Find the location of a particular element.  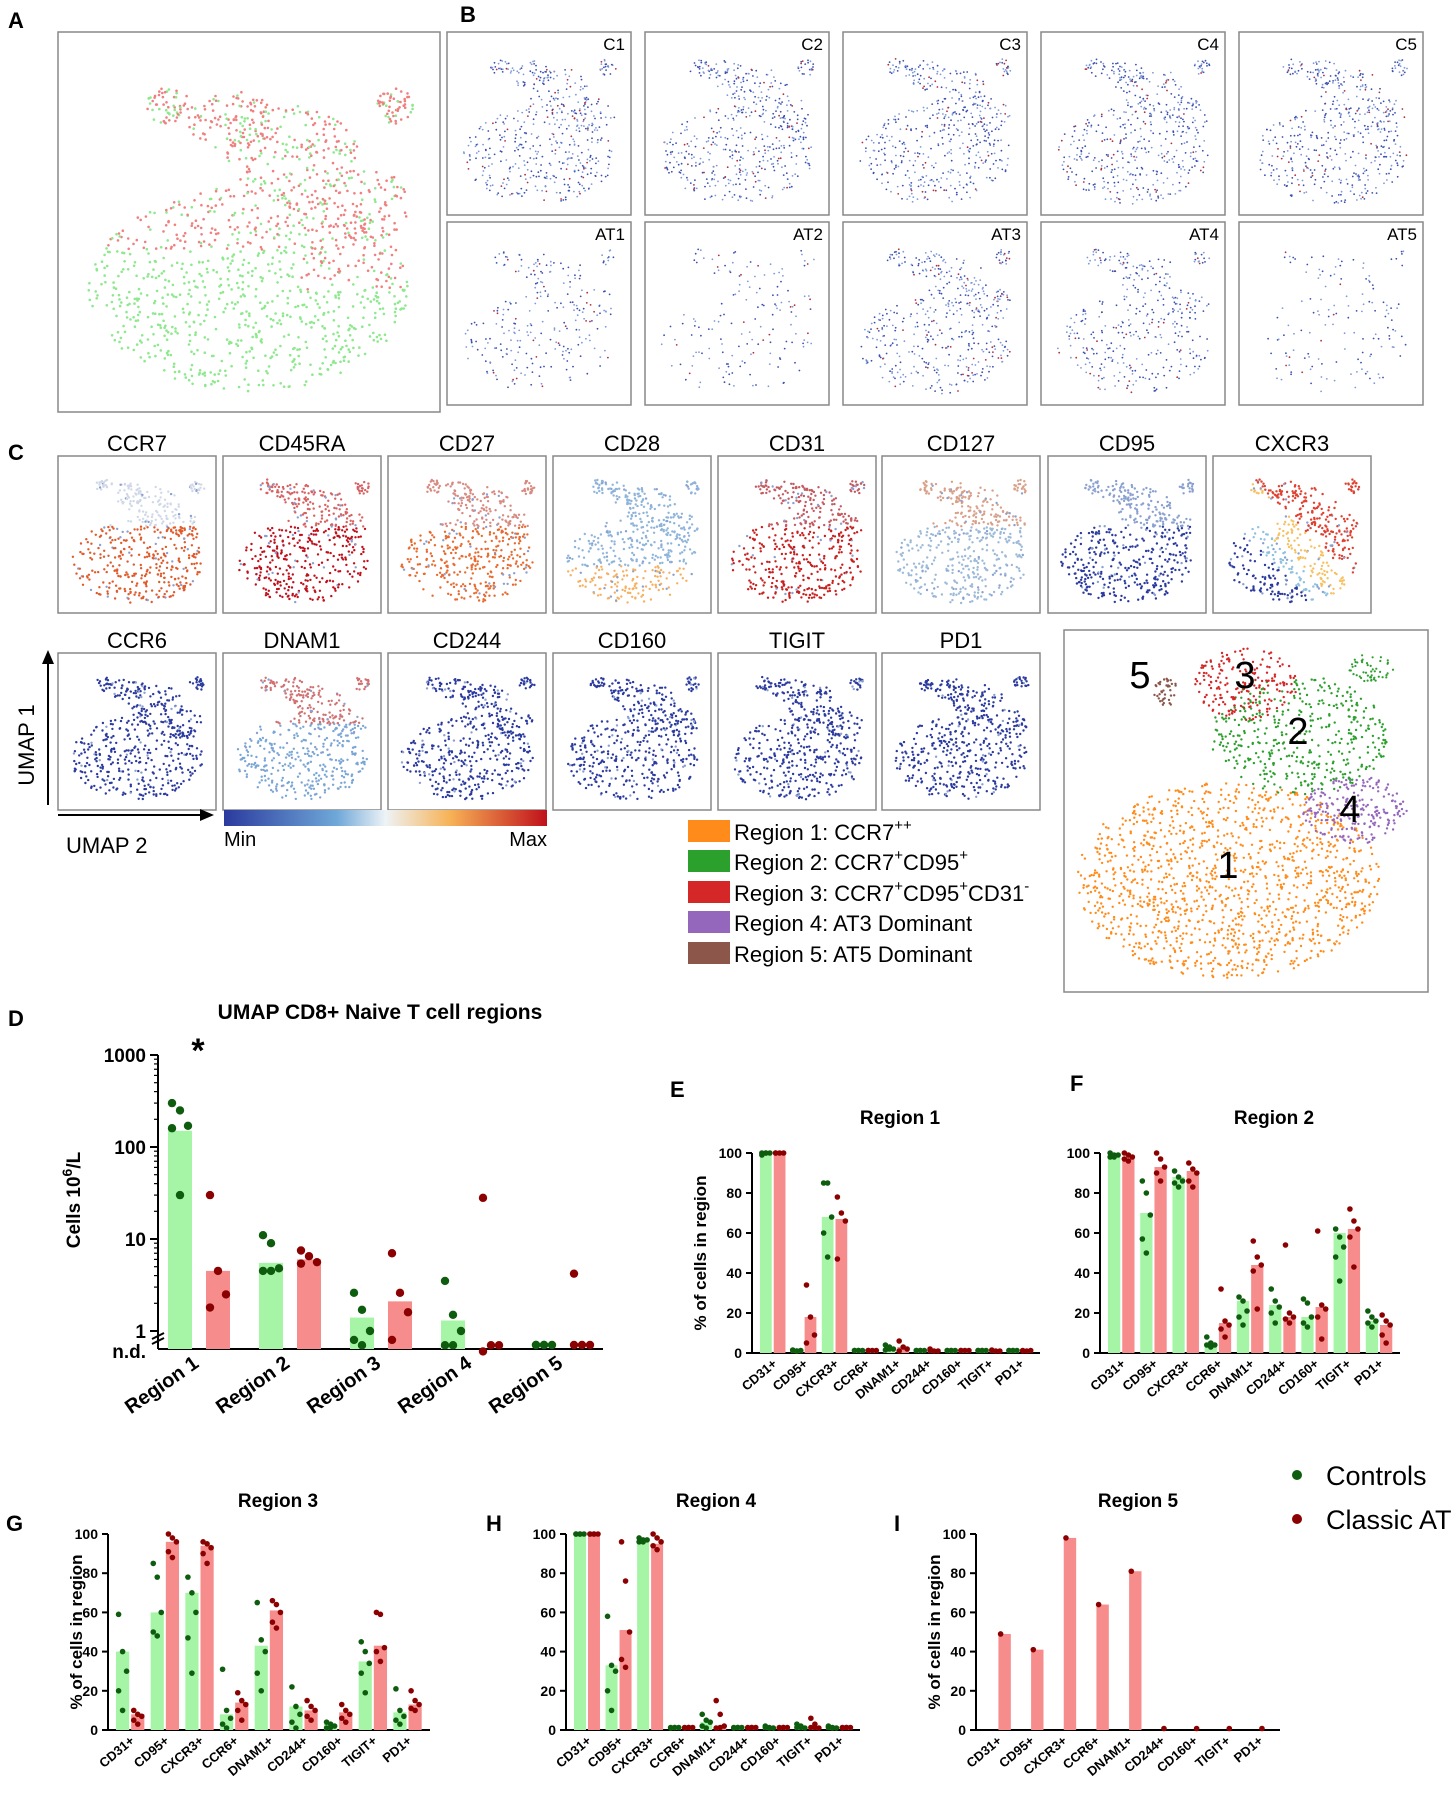

marker-plot-cd45ra is located at coordinates (302, 534).